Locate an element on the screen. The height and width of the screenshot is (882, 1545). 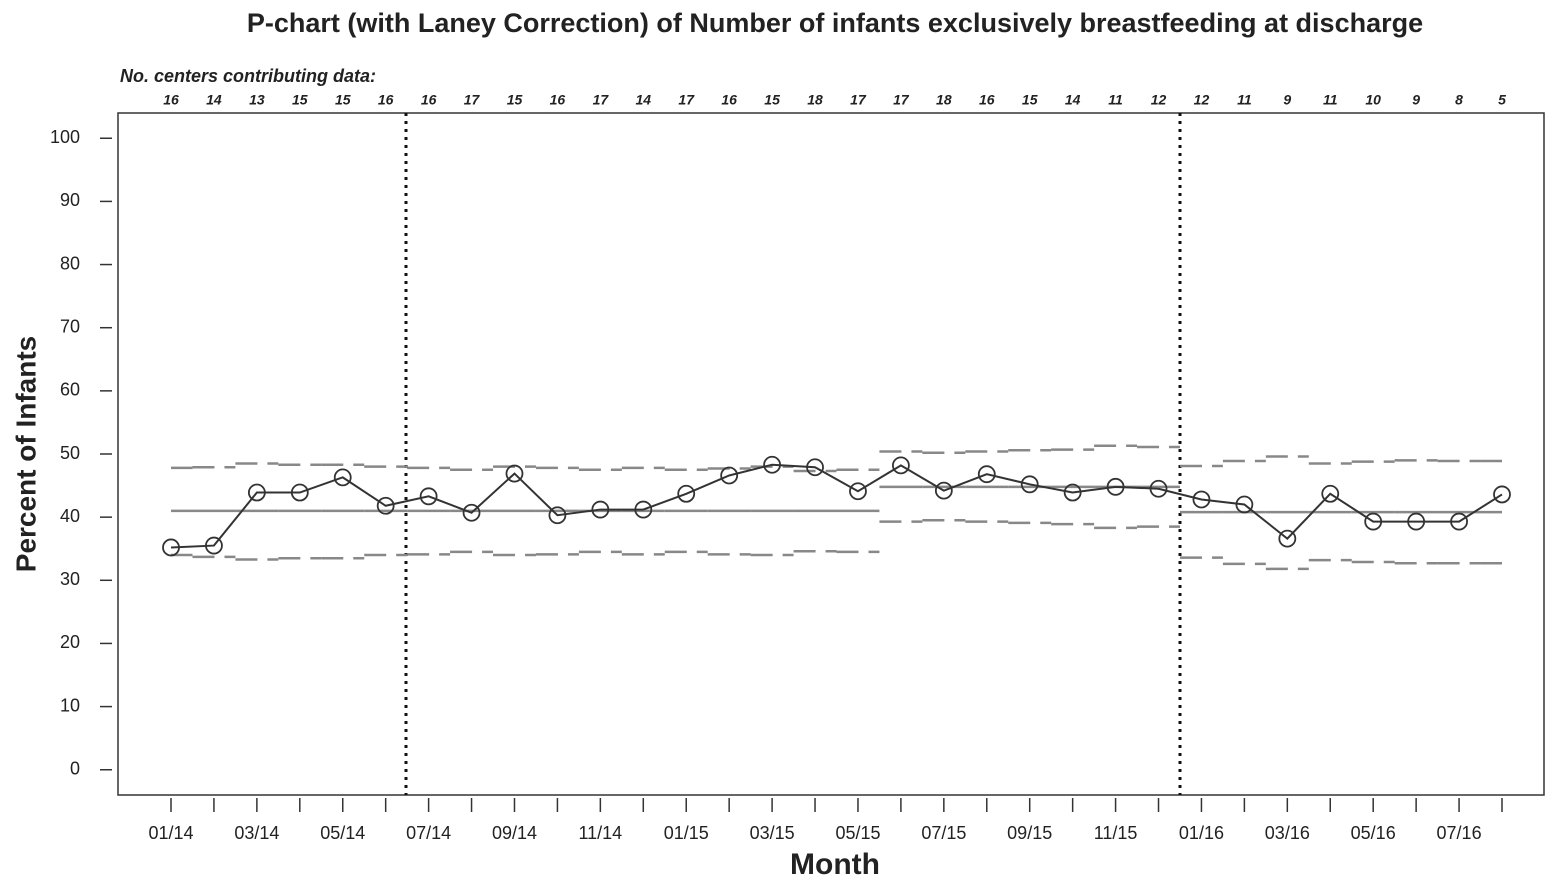
y-axis-label: Percent of Infants is located at coordinates (25, 454).